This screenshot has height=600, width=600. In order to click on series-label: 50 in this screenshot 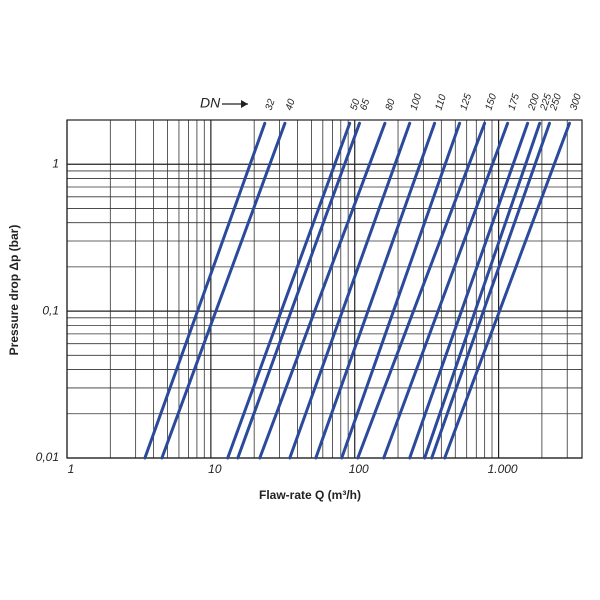, I will do `click(356, 104)`.